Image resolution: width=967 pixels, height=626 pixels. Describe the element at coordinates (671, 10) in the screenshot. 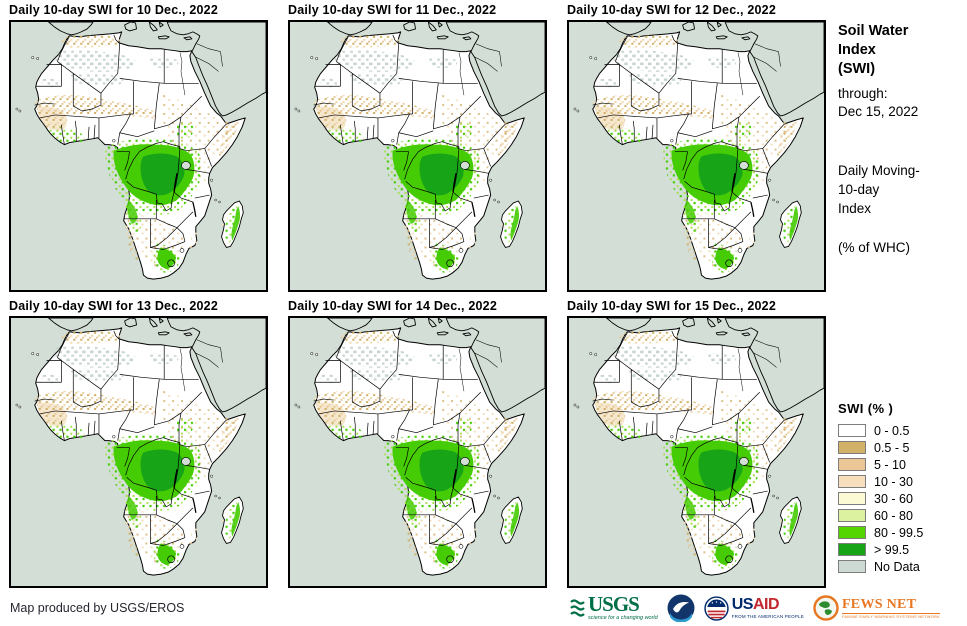

I see `panel-title: Daily 10-day SWI for 12 Dec., 2022` at that location.